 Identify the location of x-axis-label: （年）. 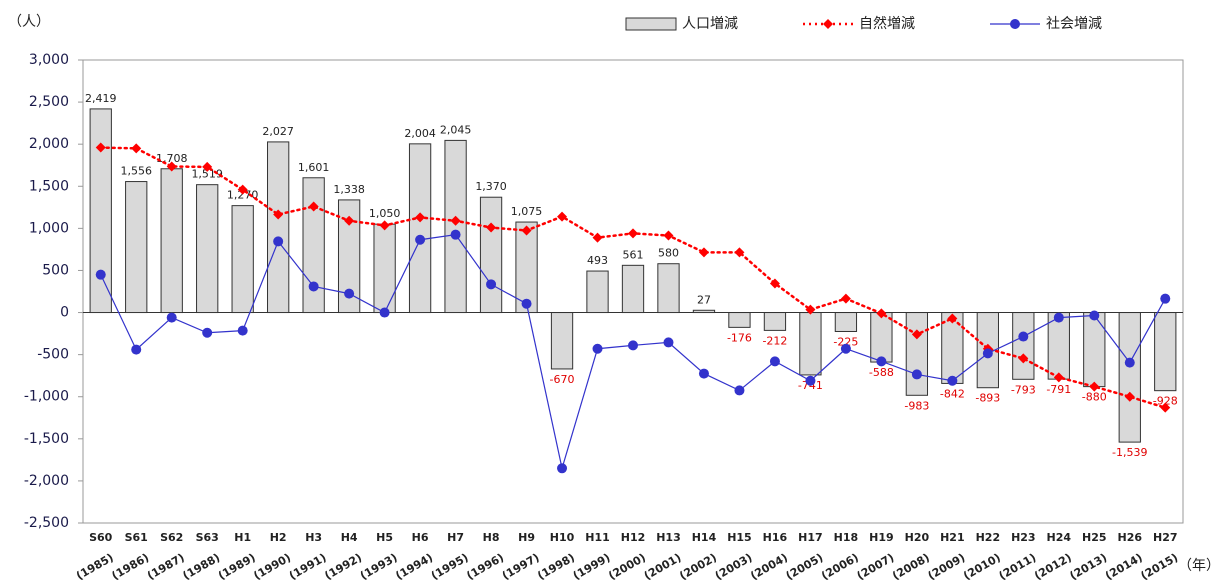
(1199, 566).